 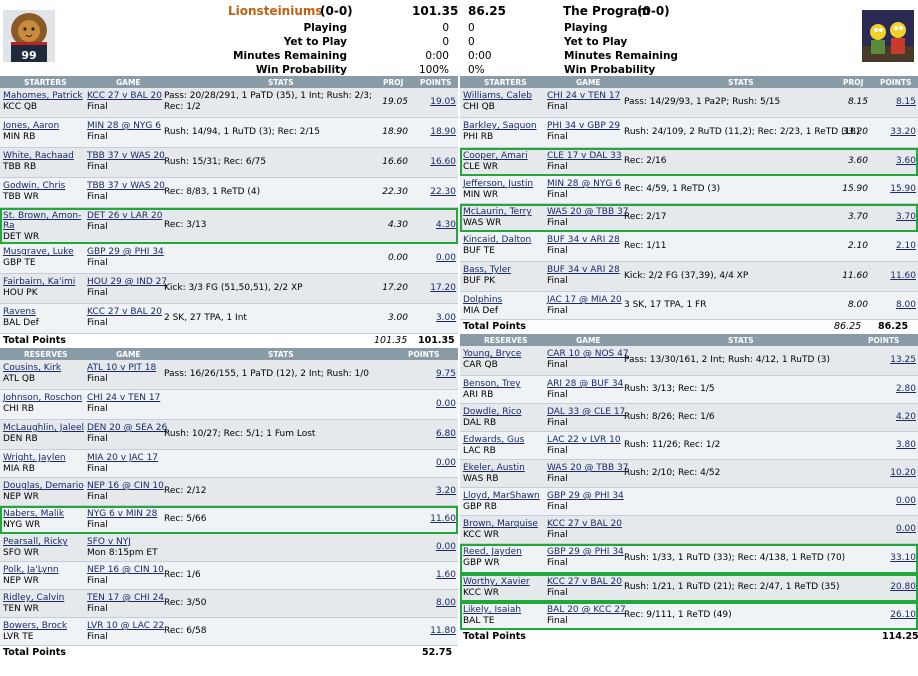 What do you see at coordinates (31, 570) in the screenshot?
I see `player-name-link: Polk, Ja'Lynn` at bounding box center [31, 570].